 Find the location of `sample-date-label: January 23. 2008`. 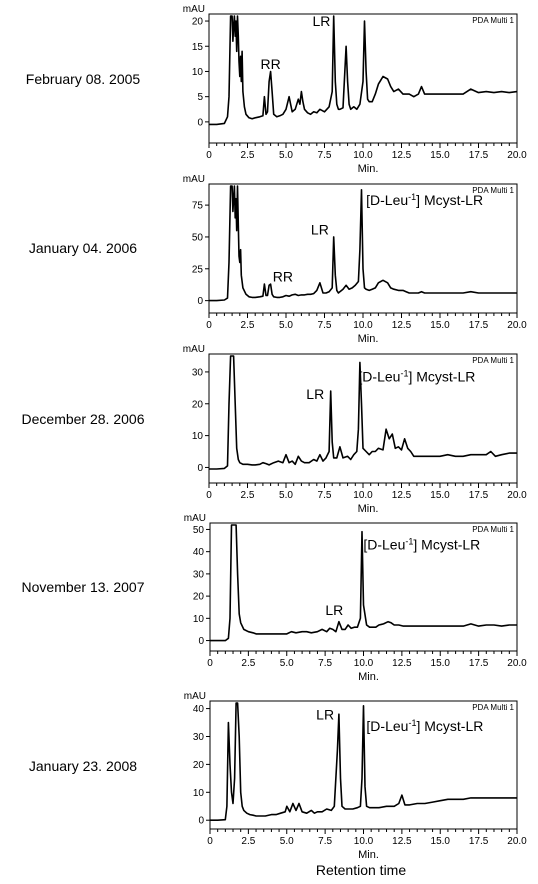

sample-date-label: January 23. 2008 is located at coordinates (83, 766).